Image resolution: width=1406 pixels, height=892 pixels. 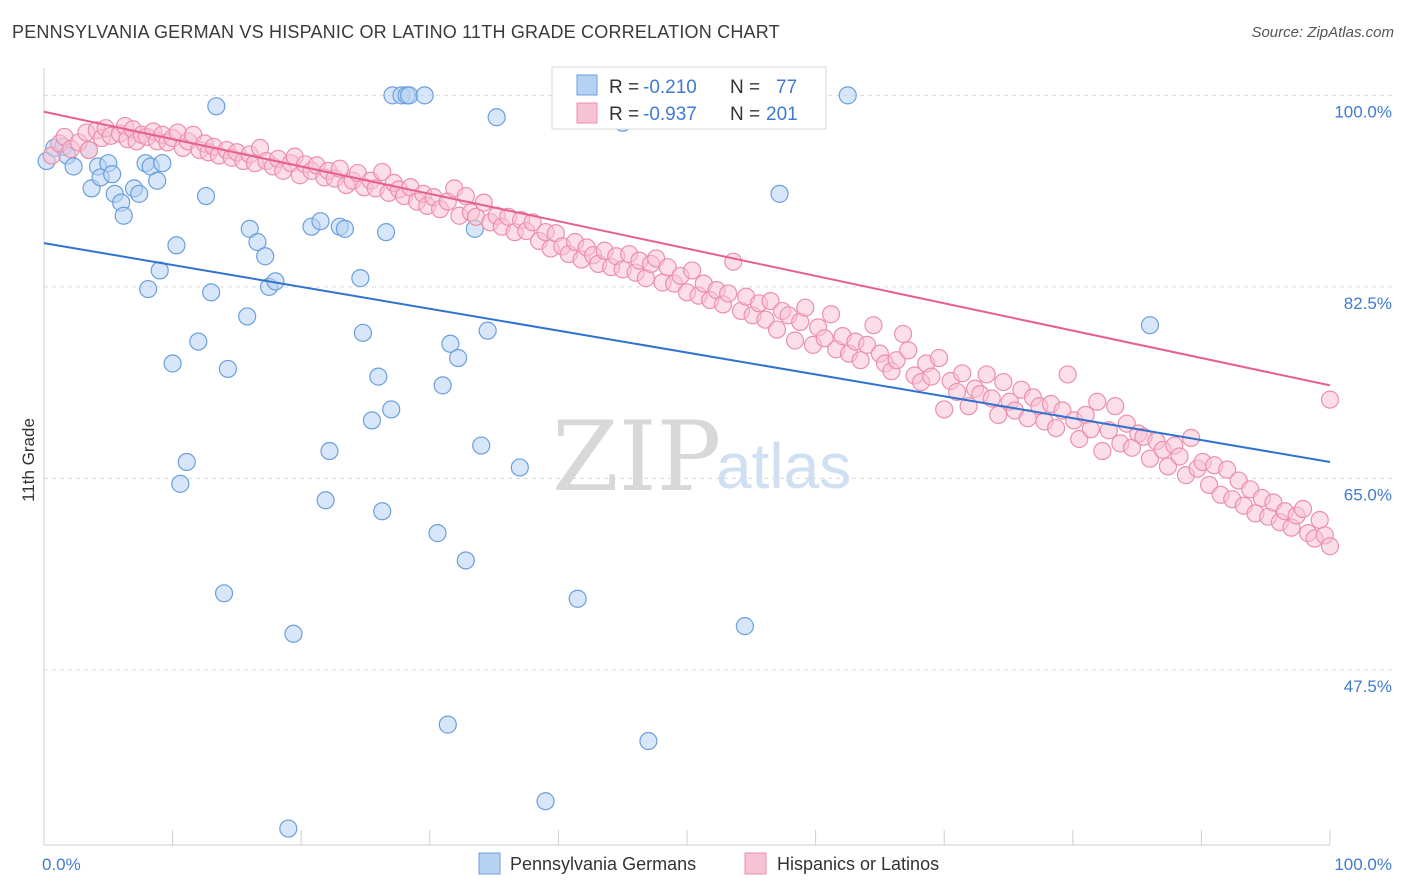 I want to click on legend-r-label-2: R =, so click(x=624, y=114).